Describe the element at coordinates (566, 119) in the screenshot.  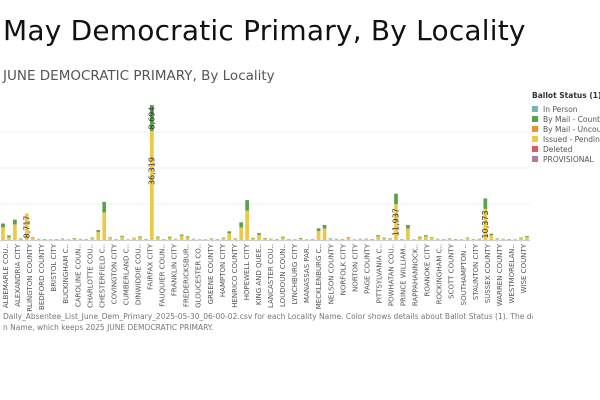
I see `legend-item: By Mail - Counta` at that location.